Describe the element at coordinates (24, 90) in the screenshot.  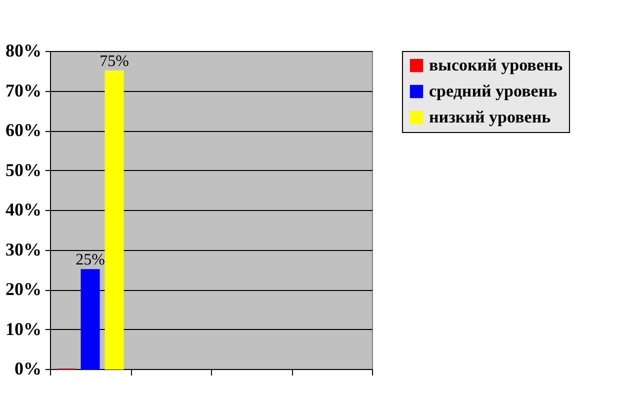
I see `y-tick-label: 70%` at that location.